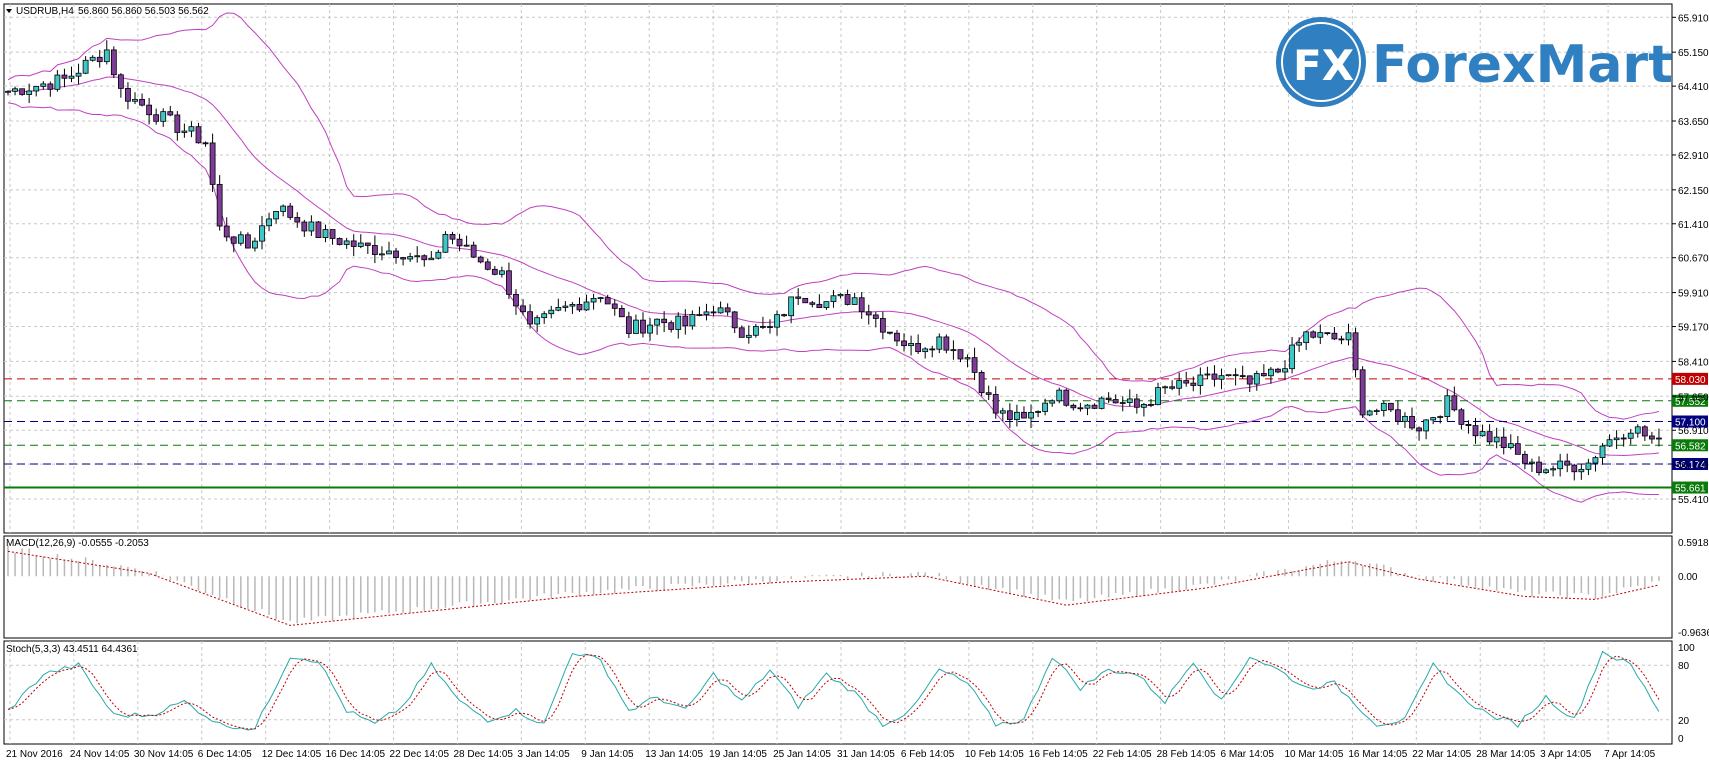  I want to click on price-tick-label: 65.150, so click(1693, 53).